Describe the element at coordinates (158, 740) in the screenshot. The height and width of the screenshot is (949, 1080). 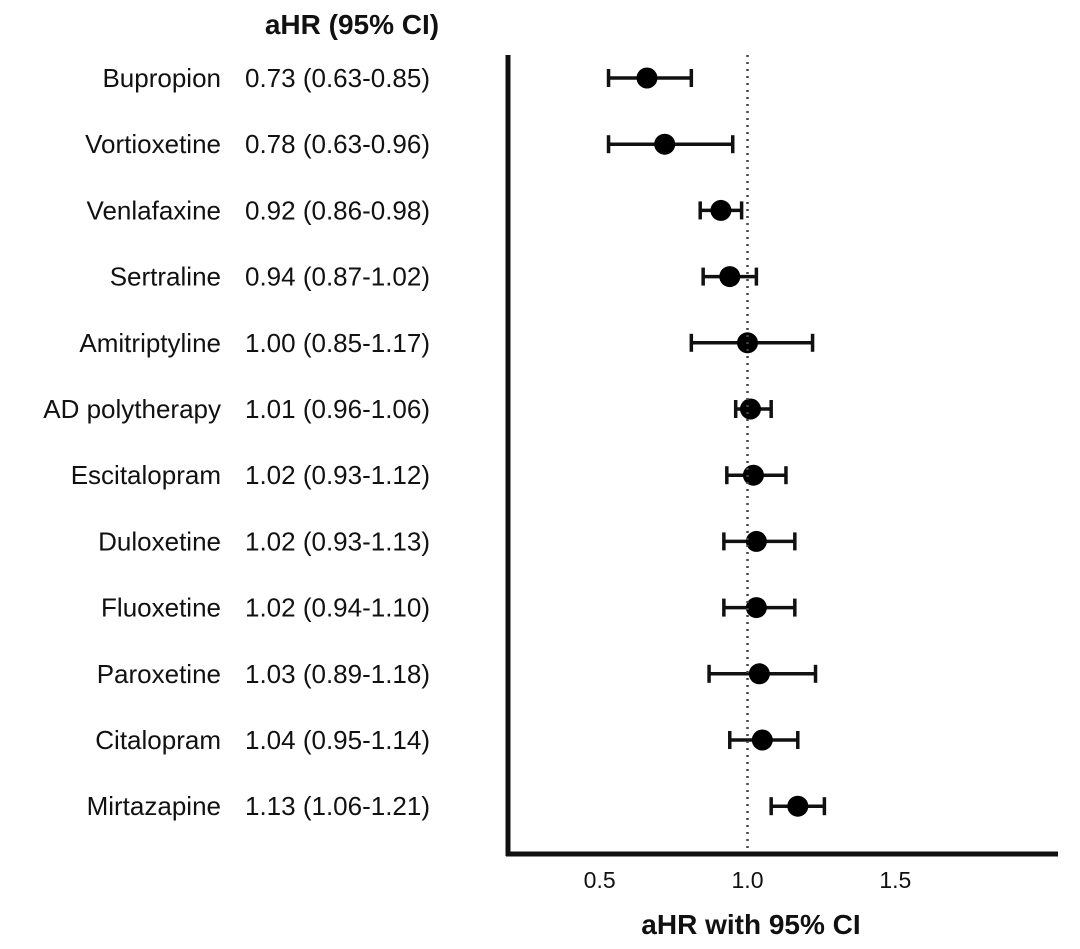
I see `row-label: Citalopram` at that location.